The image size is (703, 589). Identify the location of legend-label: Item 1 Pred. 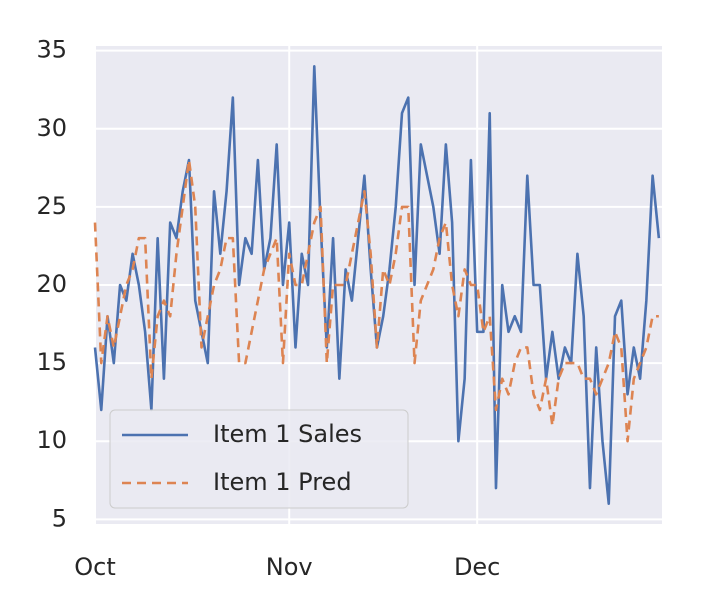
(282, 482).